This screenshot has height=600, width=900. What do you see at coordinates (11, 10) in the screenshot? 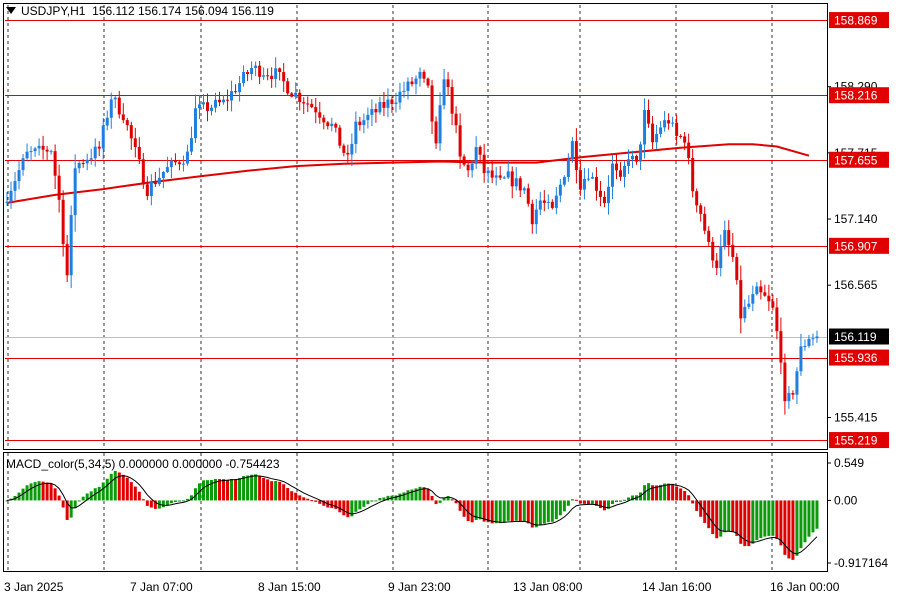
I see `dropdown-triangle-icon` at bounding box center [11, 10].